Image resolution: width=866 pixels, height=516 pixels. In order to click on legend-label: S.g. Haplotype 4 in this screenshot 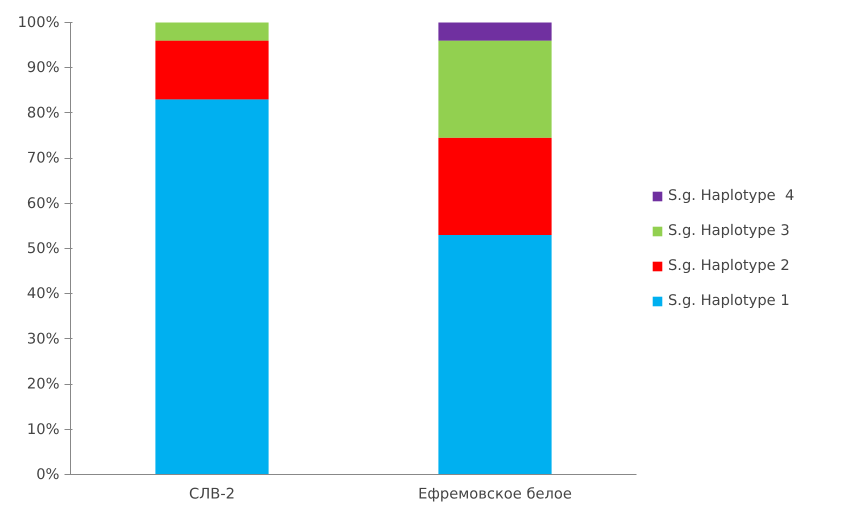, I will do `click(731, 195)`.